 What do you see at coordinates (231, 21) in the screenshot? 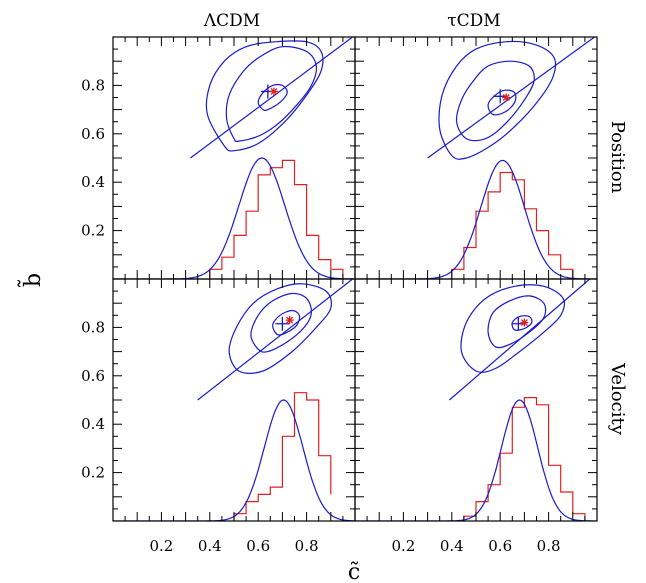
I see `column-title-lcdm: ΛCDM` at bounding box center [231, 21].